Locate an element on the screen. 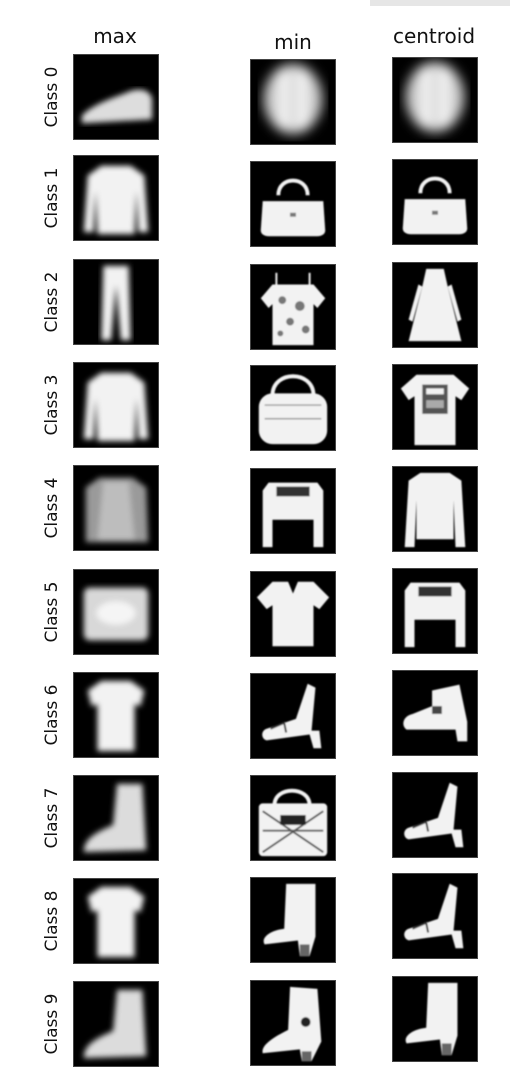 The height and width of the screenshot is (1086, 510). tile-class-1-max is located at coordinates (116, 198).